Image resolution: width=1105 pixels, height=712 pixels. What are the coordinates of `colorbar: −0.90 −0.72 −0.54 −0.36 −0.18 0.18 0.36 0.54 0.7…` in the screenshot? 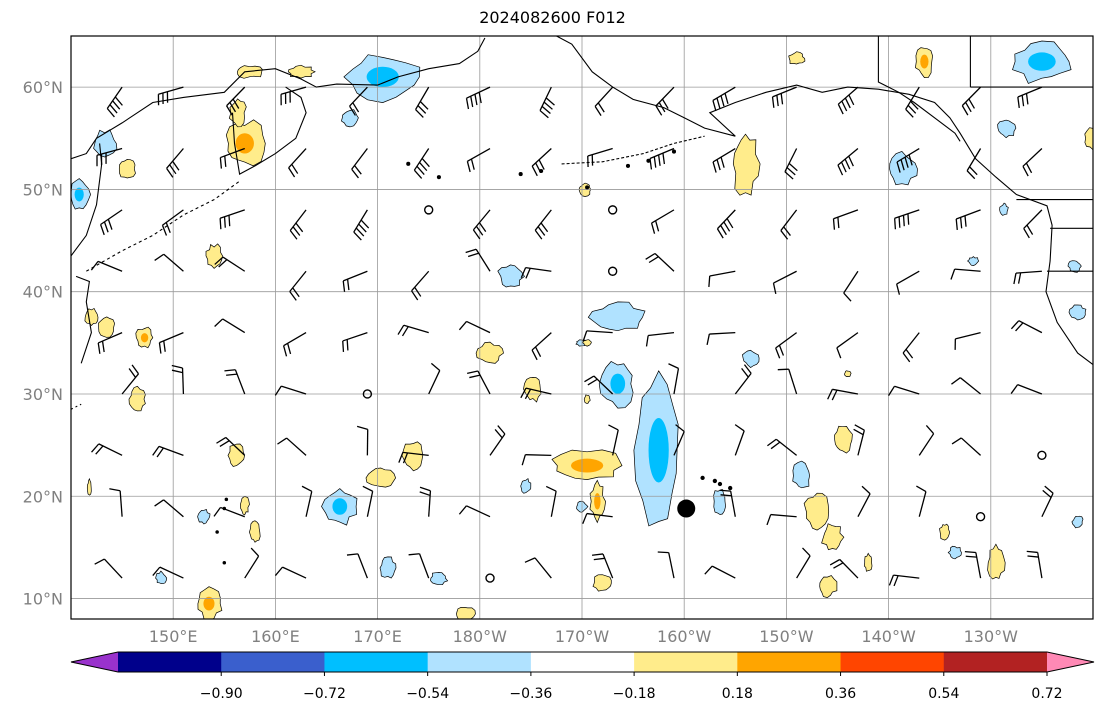 It's located at (582, 676).